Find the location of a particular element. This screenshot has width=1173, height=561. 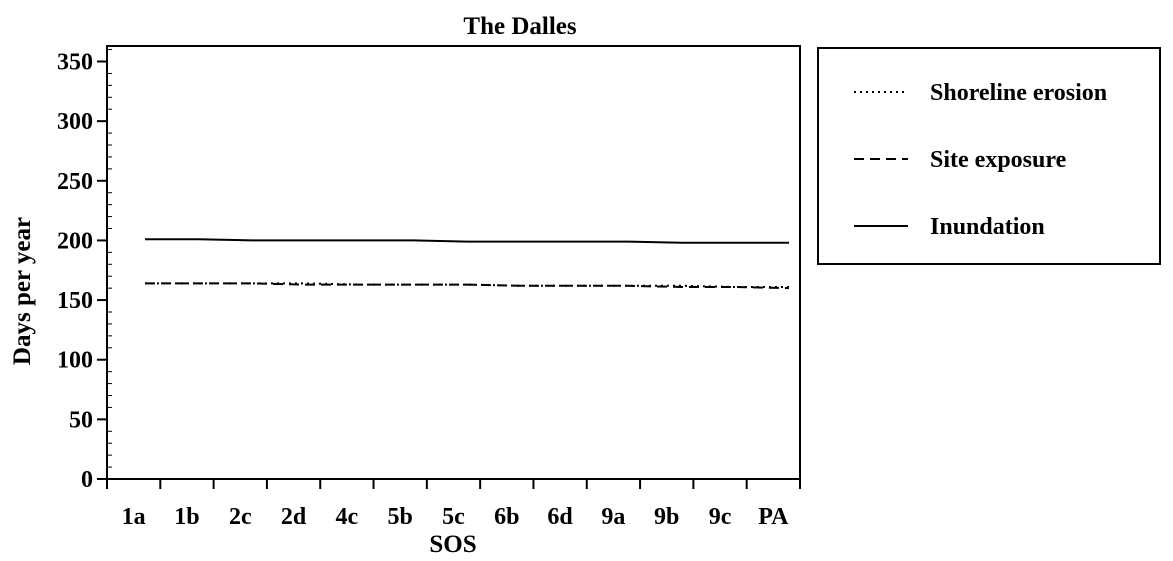

legend-label: Shoreline erosion is located at coordinates (1018, 93).